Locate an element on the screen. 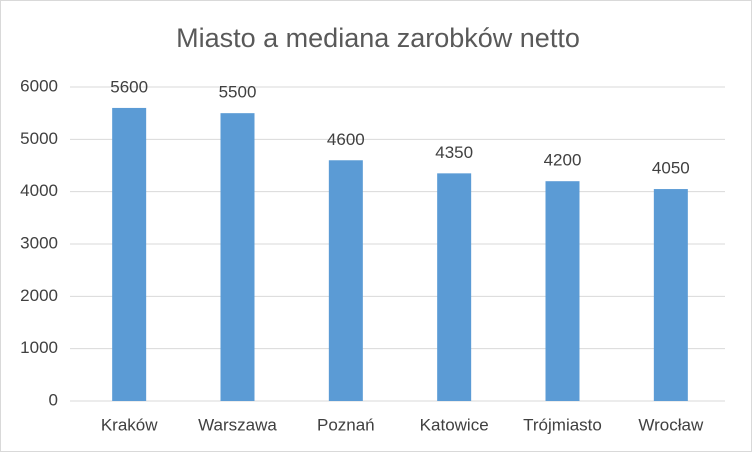 This screenshot has height=452, width=752. data-label: 4350 is located at coordinates (454, 152).